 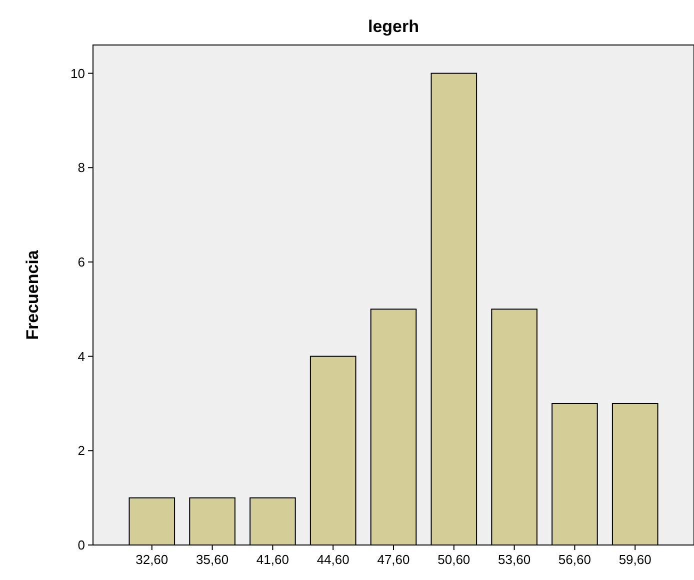 What do you see at coordinates (212, 559) in the screenshot?
I see `x-tick-label: 35,60` at bounding box center [212, 559].